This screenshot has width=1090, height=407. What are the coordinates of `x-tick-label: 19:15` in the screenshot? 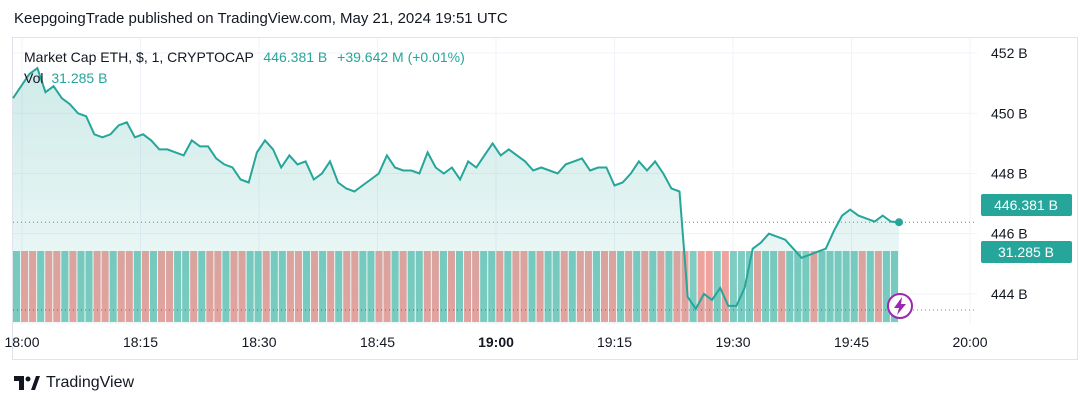 It's located at (614, 342).